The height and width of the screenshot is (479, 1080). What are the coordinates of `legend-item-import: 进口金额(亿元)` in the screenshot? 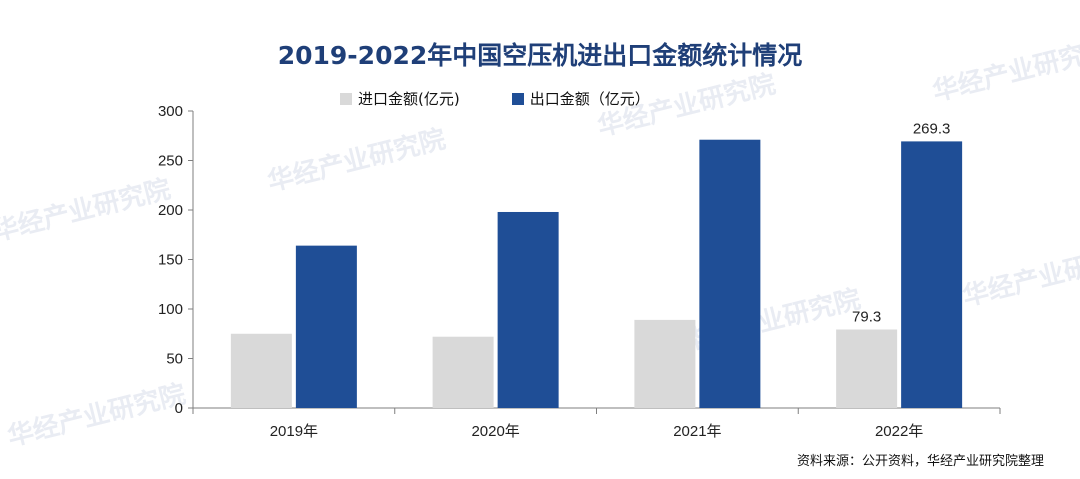 It's located at (400, 98).